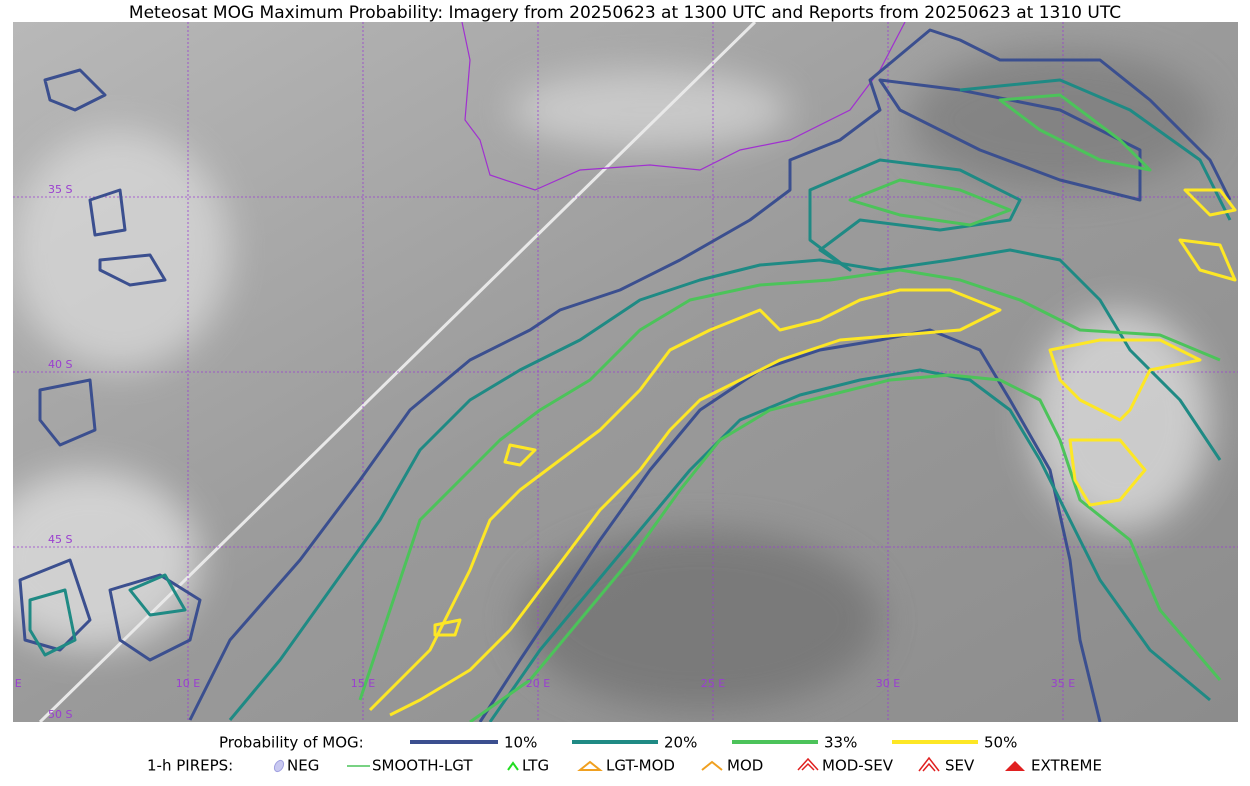  Describe the element at coordinates (1063, 683) in the screenshot. I see `longitude-label: 35 E` at that location.